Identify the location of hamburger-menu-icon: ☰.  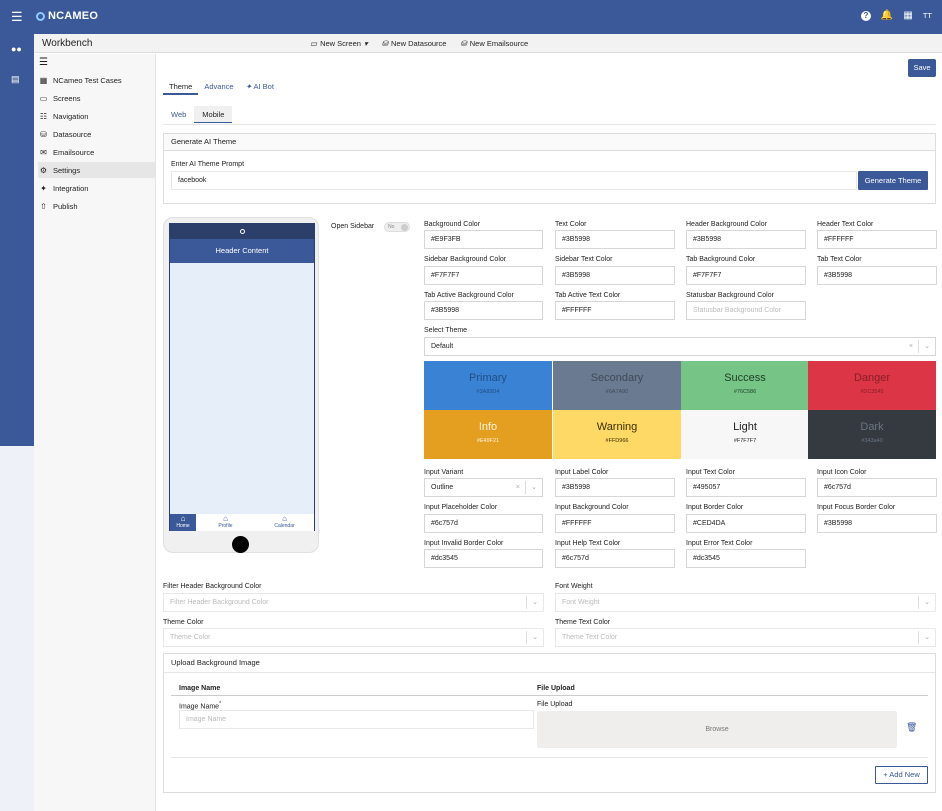
(17, 16).